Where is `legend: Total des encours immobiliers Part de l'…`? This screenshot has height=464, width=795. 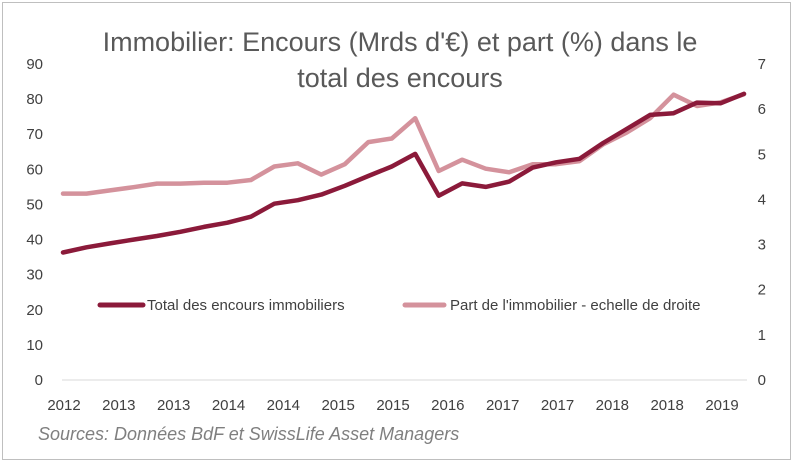
legend: Total des encours immobiliers Part de l'… is located at coordinates (398, 305).